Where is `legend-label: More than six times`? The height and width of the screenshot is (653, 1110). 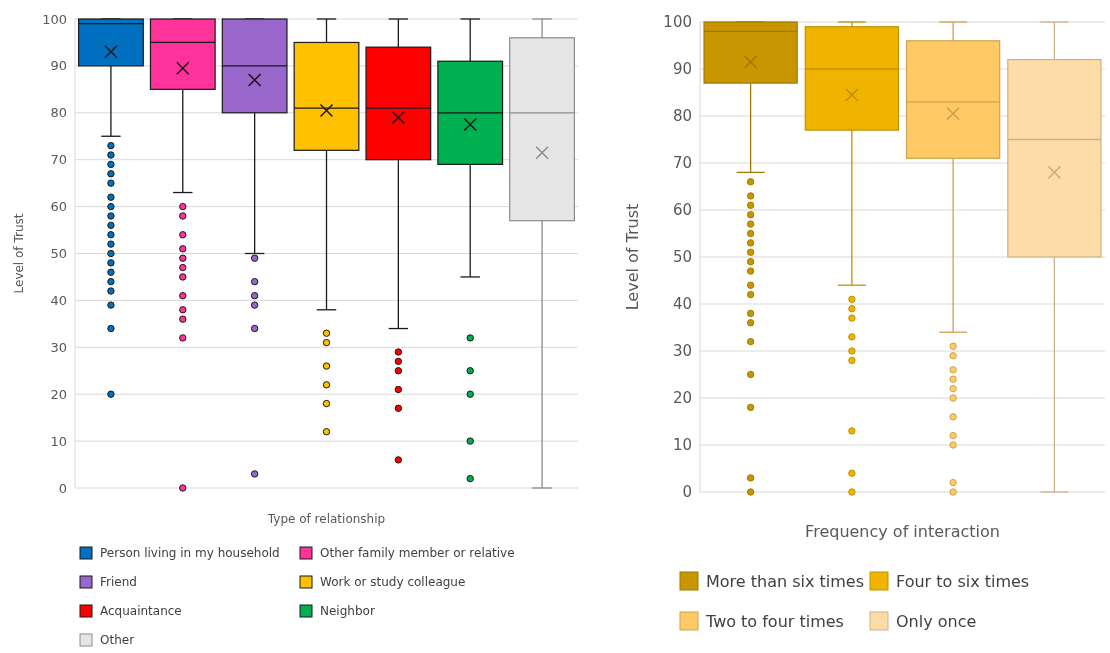 legend-label: More than six times is located at coordinates (785, 581).